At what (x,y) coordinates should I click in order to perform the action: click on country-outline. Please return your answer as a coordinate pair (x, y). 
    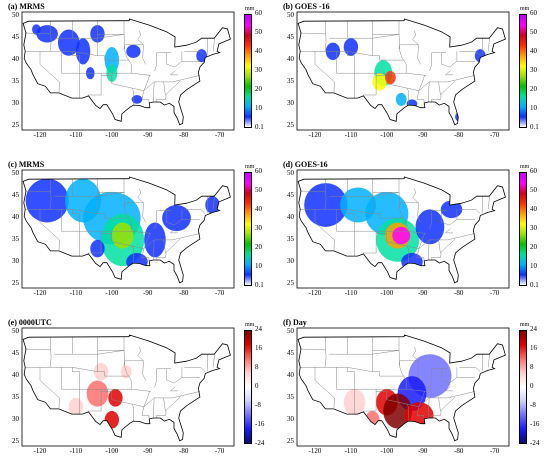
    Looking at the image, I should click on (401, 72).